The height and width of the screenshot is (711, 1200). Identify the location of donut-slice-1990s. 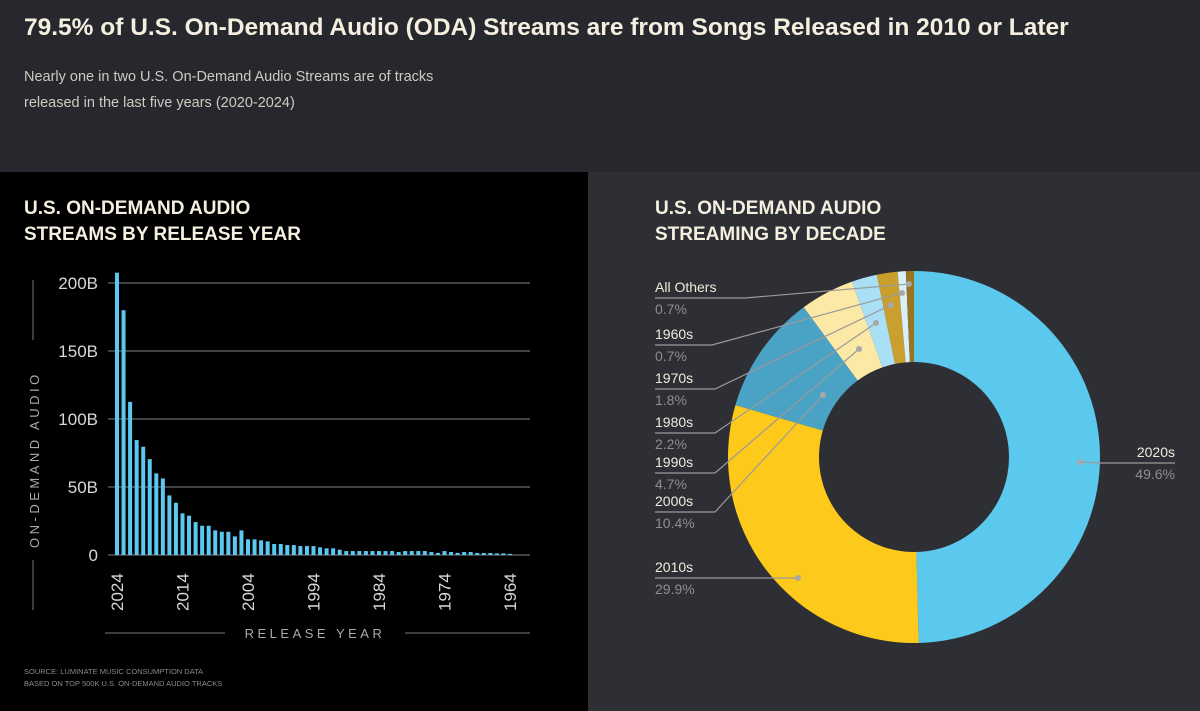
(843, 331).